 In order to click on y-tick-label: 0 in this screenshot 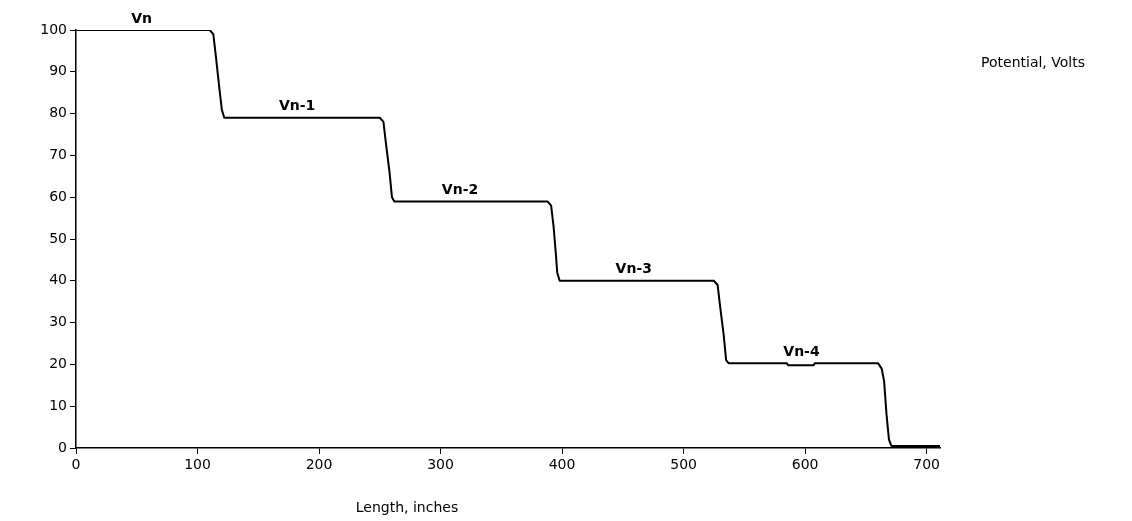, I will do `click(62, 446)`.